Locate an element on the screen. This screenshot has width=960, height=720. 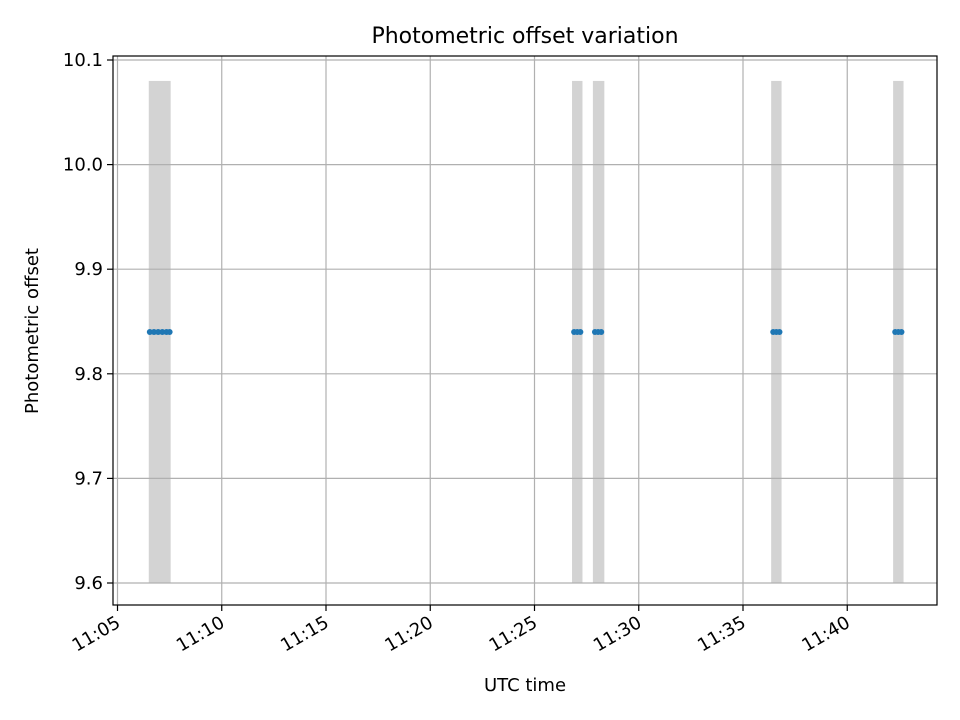
x-axis-label: UTC time is located at coordinates (525, 685).